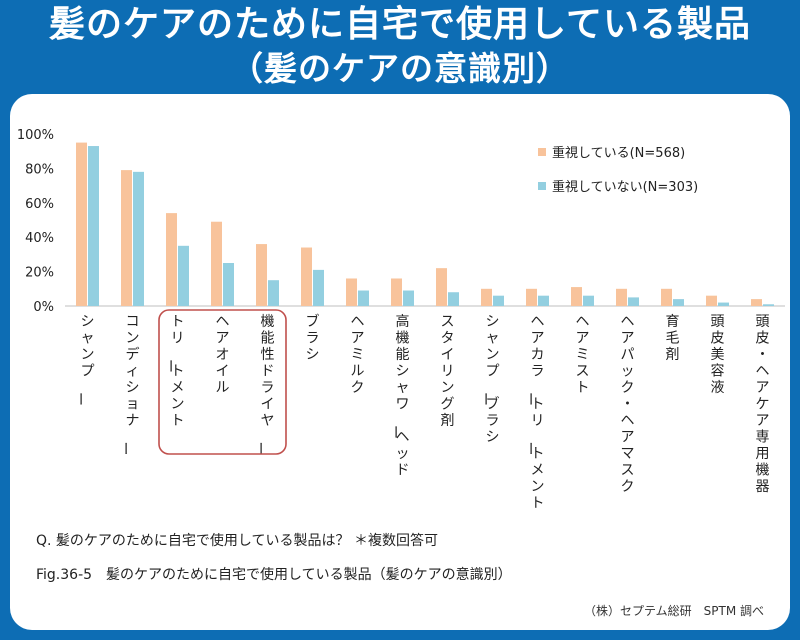 This screenshot has height=640, width=800. I want to click on category-label: ブラシ, so click(313, 338).